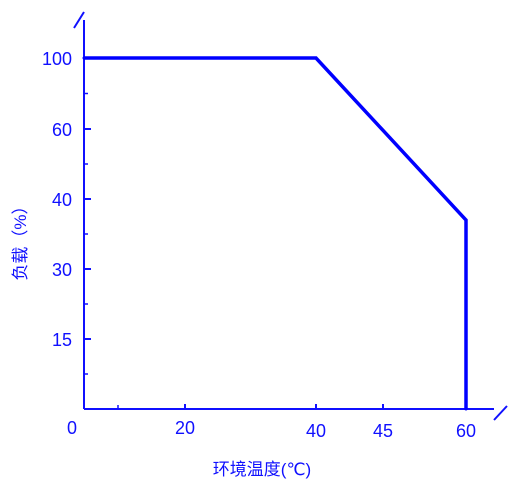  I want to click on y-tick-label: 100, so click(57, 59).